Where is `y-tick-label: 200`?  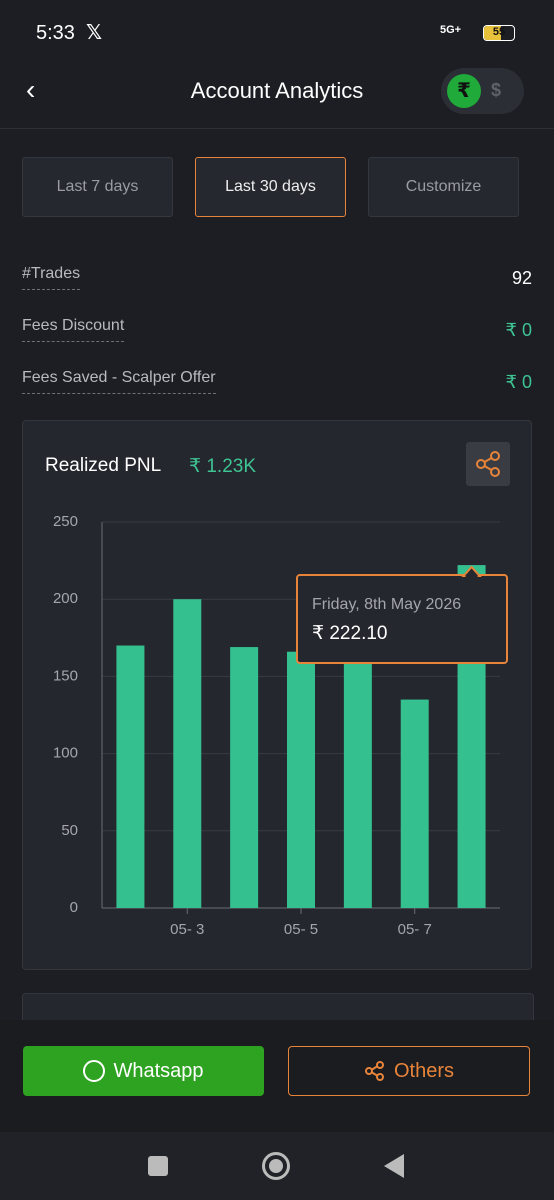
y-tick-label: 200 is located at coordinates (65, 598).